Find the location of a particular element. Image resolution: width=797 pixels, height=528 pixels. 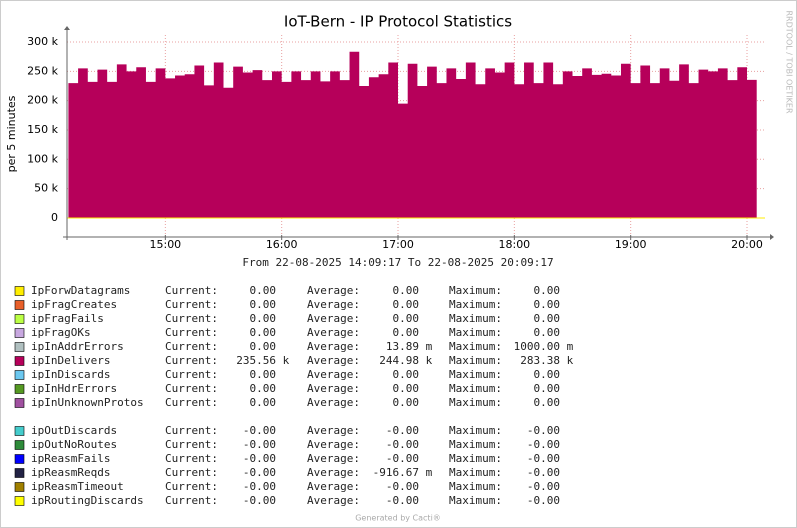

legend-label: ipInUnknownProtos is located at coordinates (87, 402).